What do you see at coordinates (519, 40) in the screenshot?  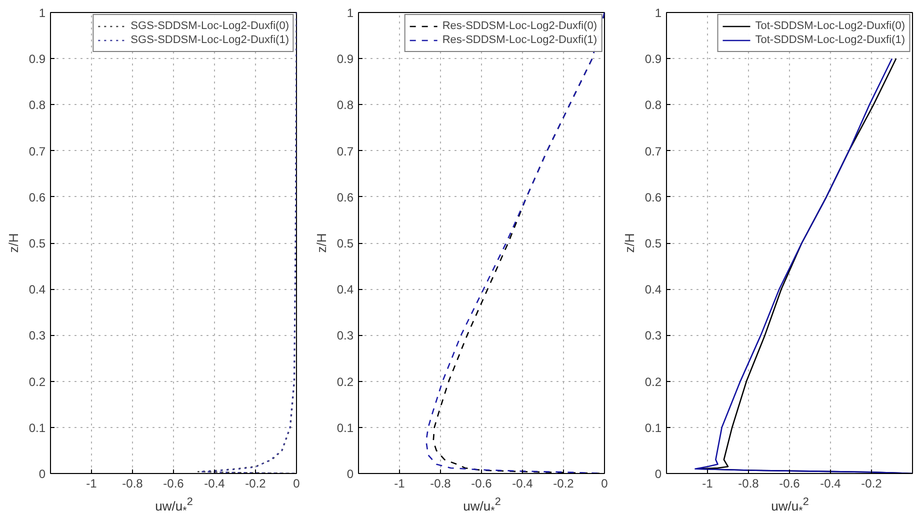 I see `legend-label: Res-SDDSM-Loc-Log2-Duxfi(1)` at bounding box center [519, 40].